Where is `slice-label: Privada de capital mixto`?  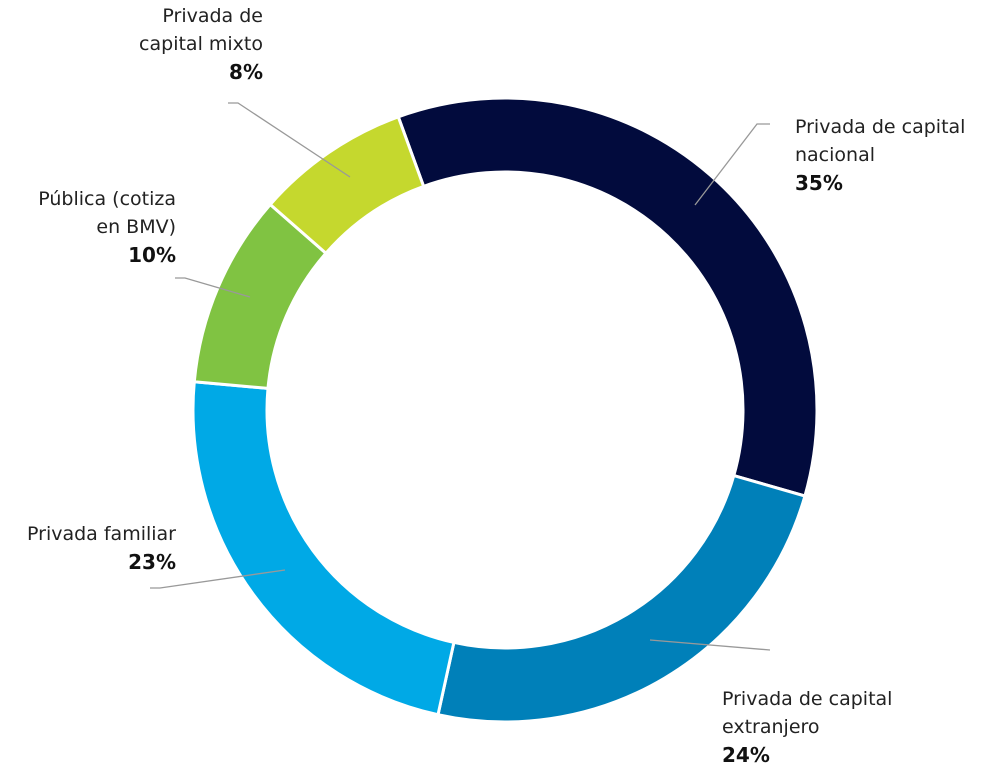 slice-label: Privada de capital mixto is located at coordinates (201, 30).